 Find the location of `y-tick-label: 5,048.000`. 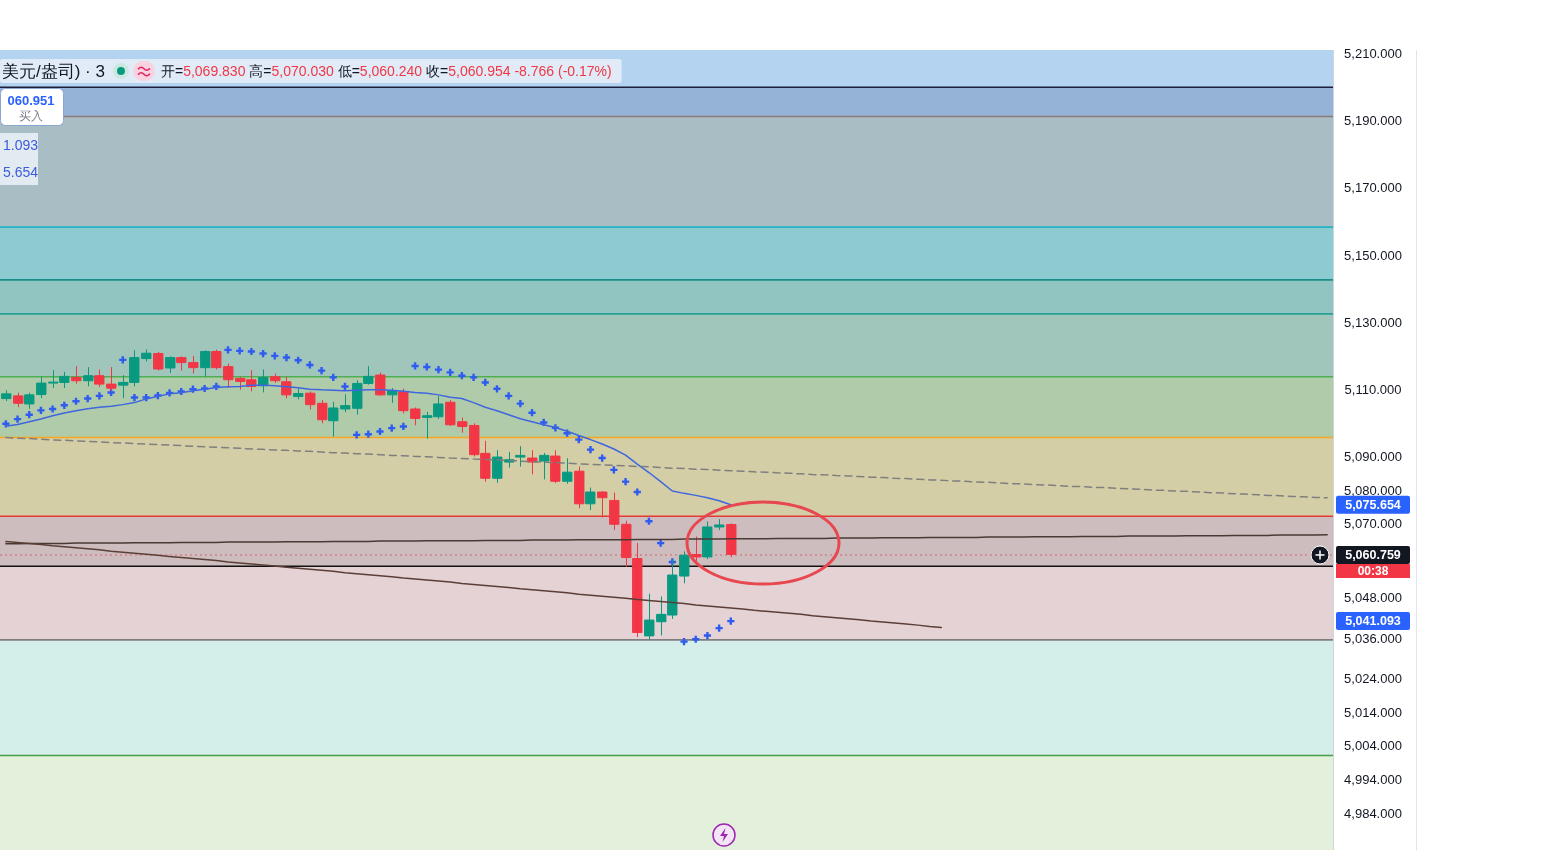

y-tick-label: 5,048.000 is located at coordinates (1373, 598).